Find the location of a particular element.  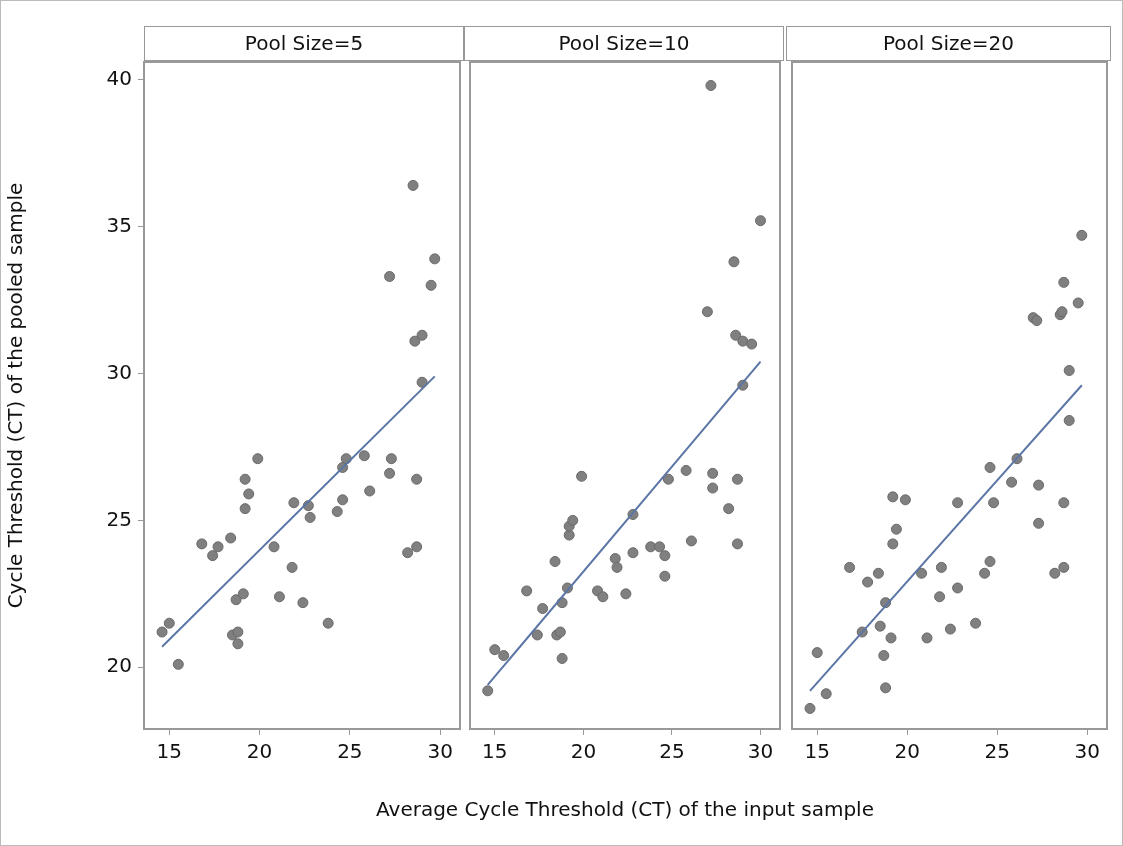

y-tick-label: 40 is located at coordinates (119, 77).